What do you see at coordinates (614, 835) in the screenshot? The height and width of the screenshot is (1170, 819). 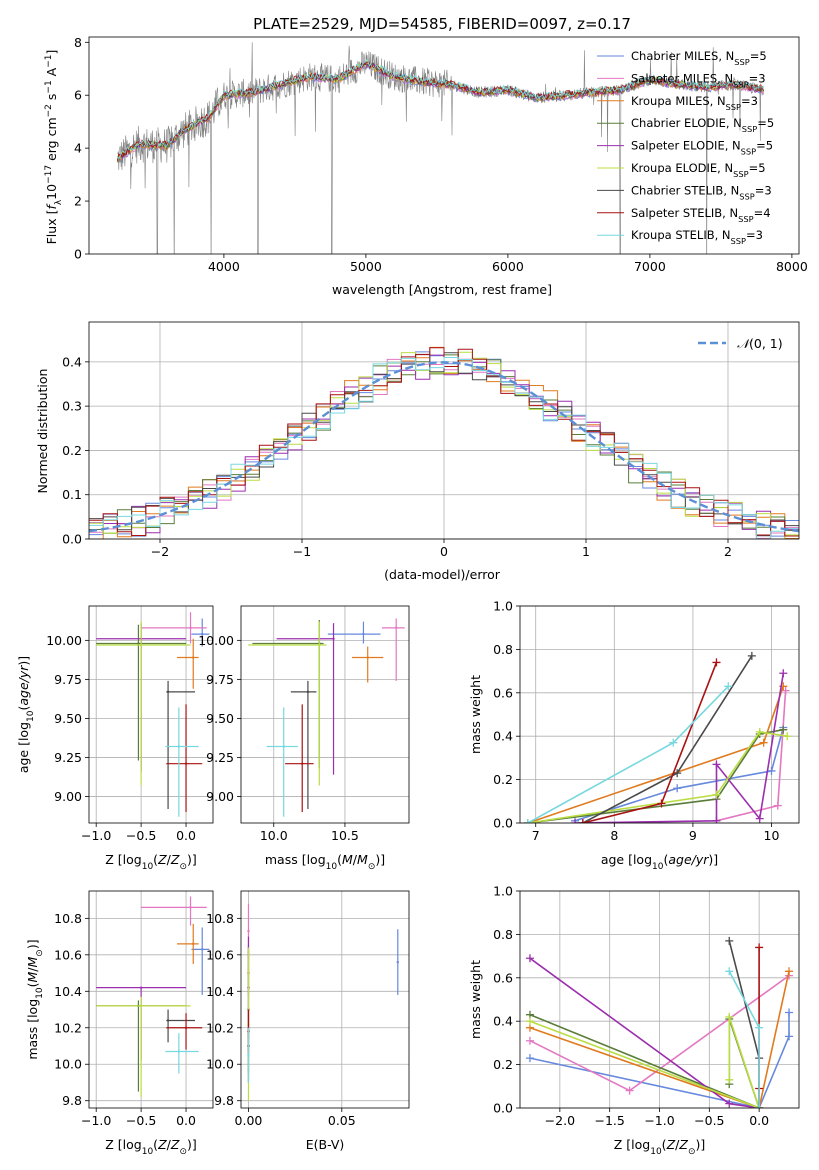 I see `x-tick-label: 8` at bounding box center [614, 835].